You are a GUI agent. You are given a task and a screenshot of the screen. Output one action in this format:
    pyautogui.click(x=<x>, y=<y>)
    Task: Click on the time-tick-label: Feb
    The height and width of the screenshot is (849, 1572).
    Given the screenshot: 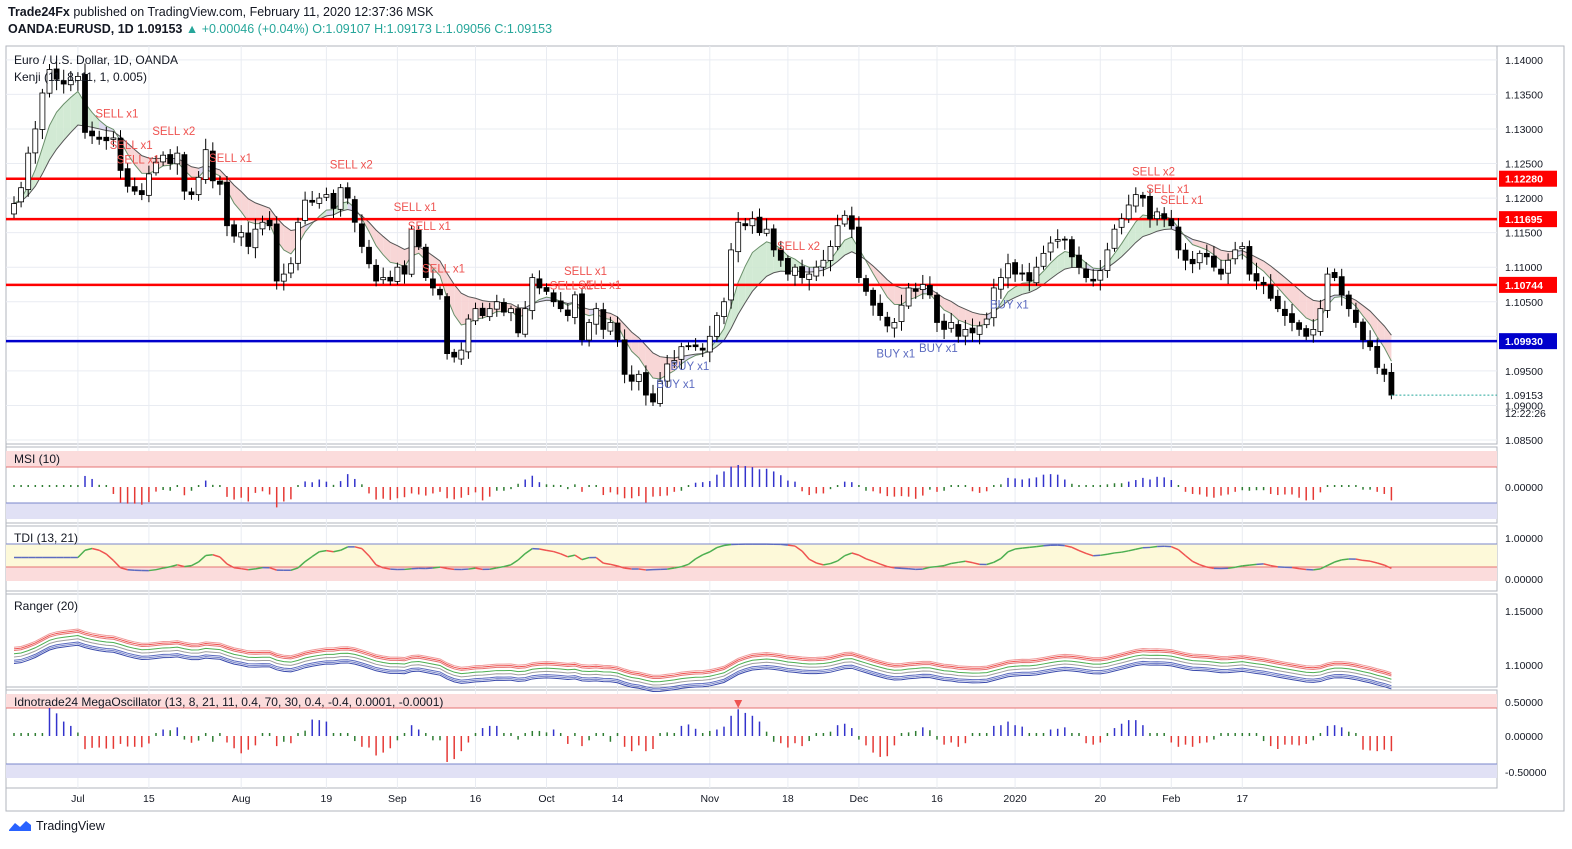 What is the action you would take?
    pyautogui.click(x=1171, y=799)
    